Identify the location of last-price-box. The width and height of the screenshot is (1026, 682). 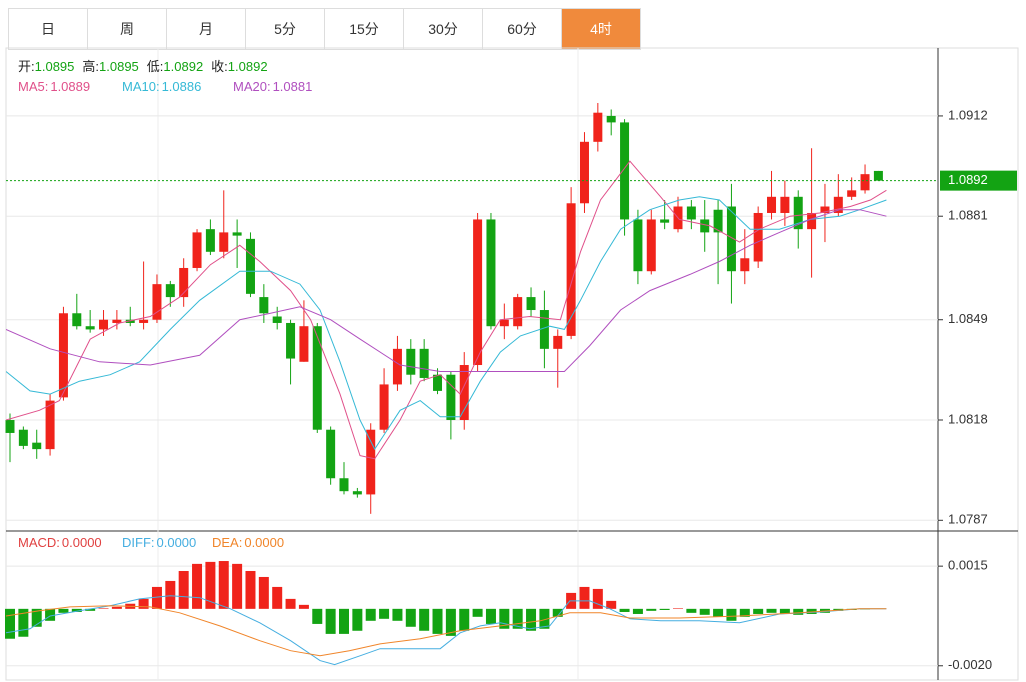
(978, 180).